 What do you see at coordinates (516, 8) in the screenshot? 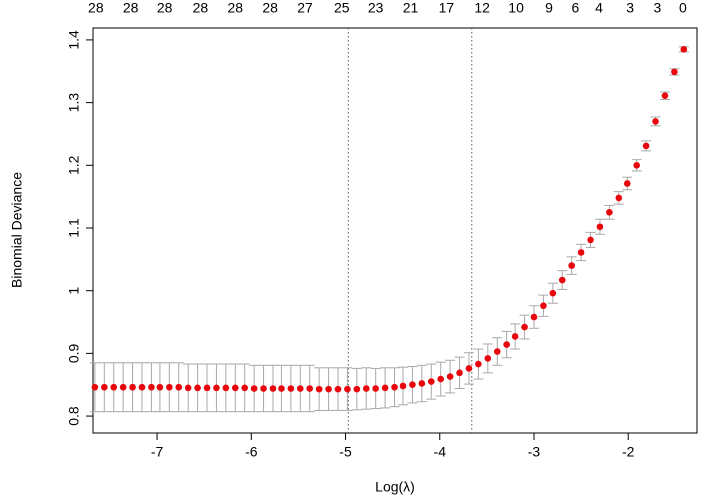
I see `top-axis-label: 10` at bounding box center [516, 8].